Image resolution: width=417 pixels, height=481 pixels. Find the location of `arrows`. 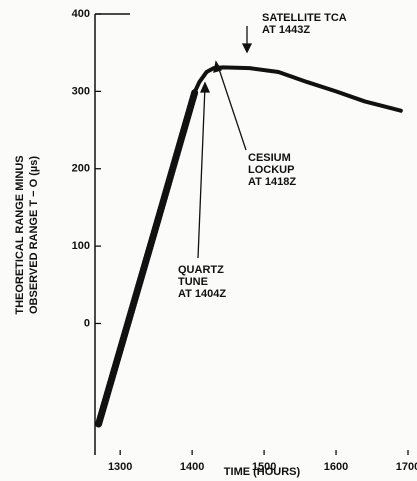

arrows is located at coordinates (225, 142).